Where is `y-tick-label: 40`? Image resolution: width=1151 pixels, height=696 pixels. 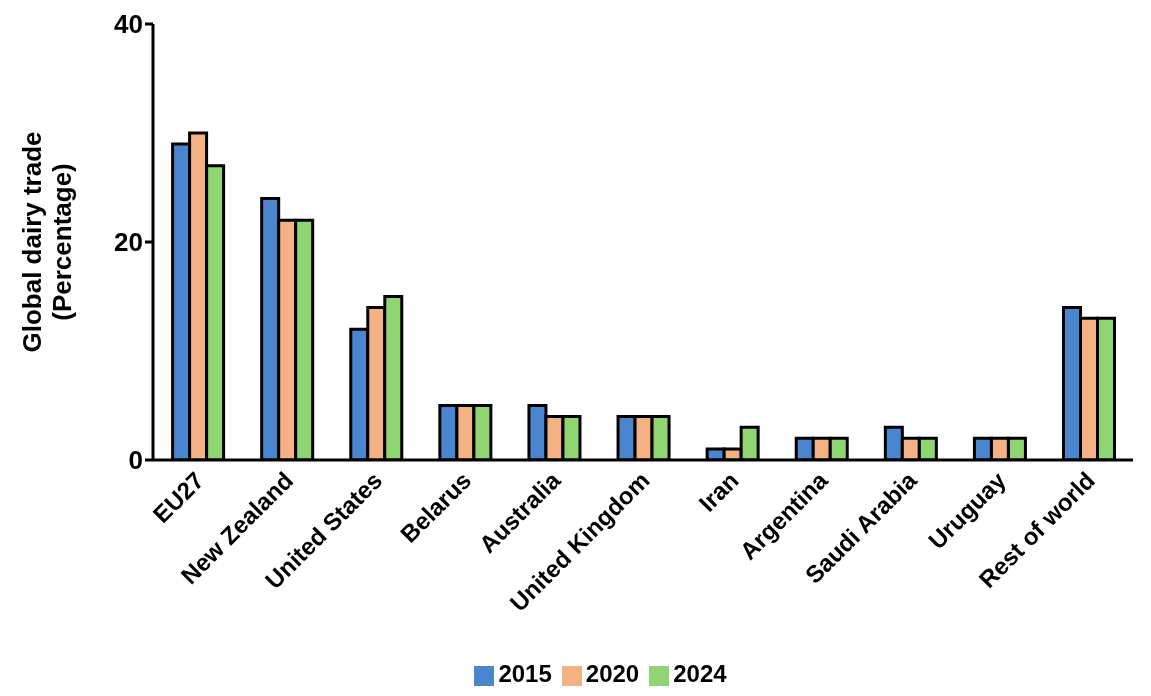 y-tick-label: 40 is located at coordinates (128, 24).